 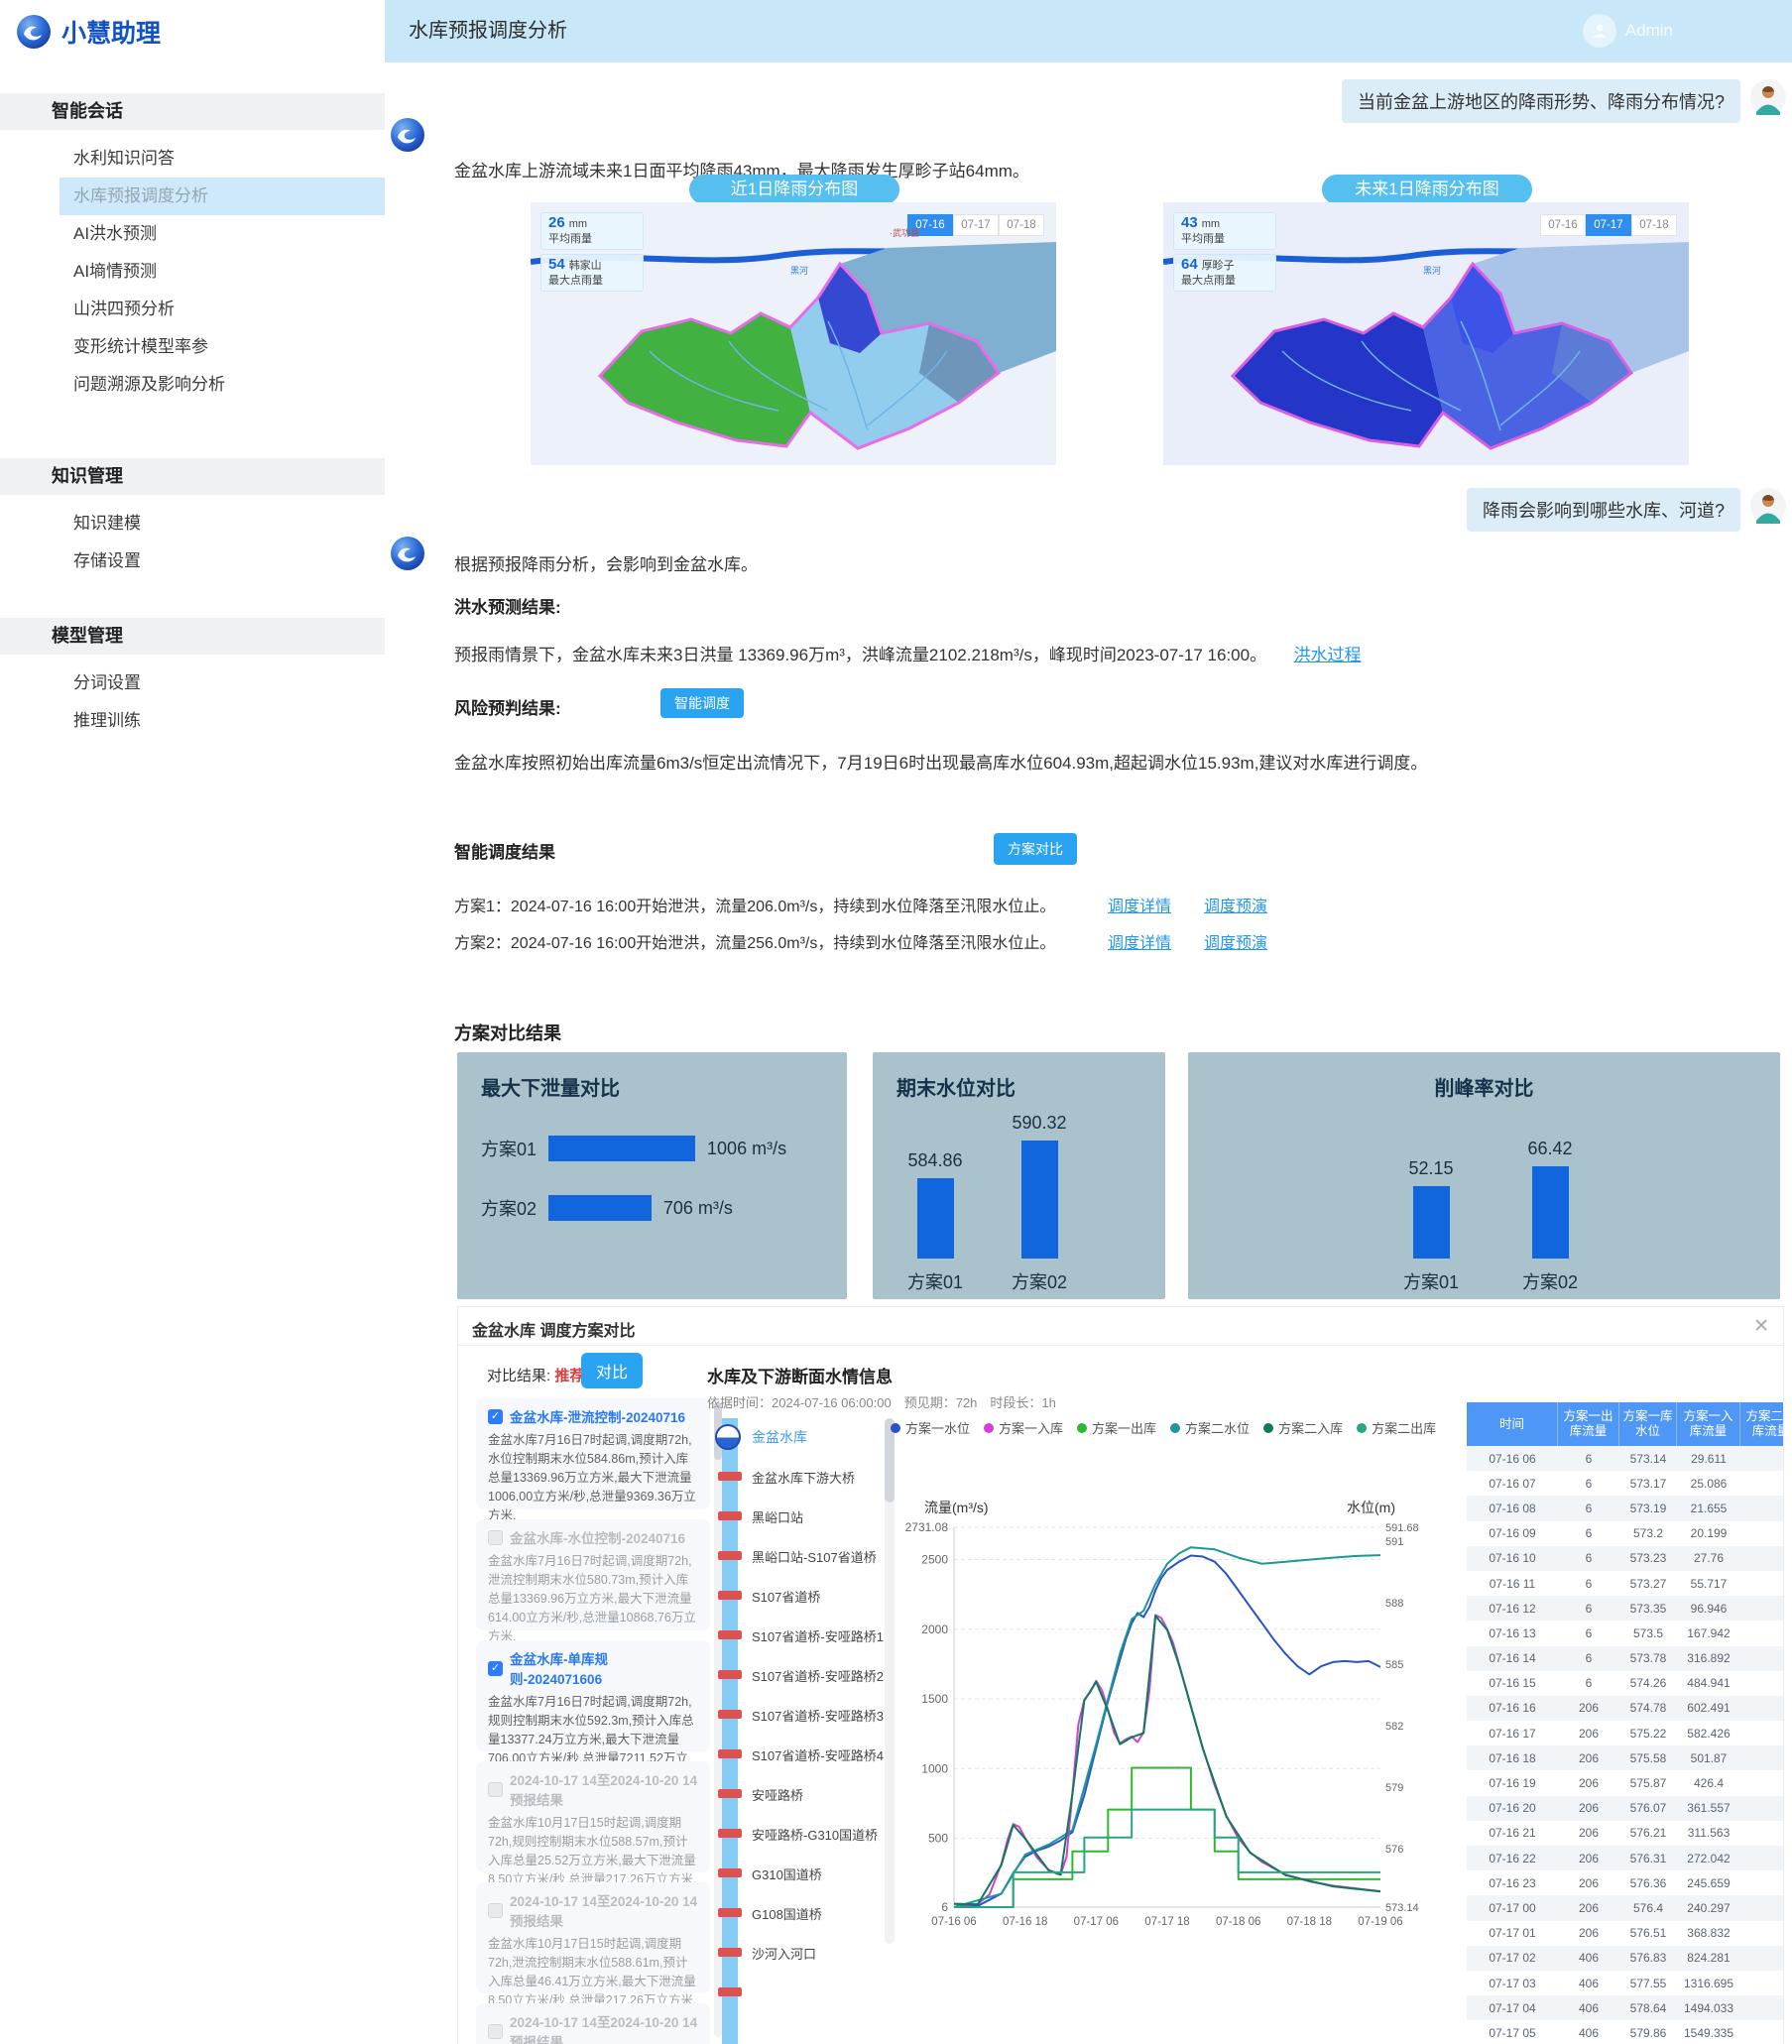 What do you see at coordinates (116, 233) in the screenshot?
I see `sidebar-item-AI洪水预测: AI洪水预测` at bounding box center [116, 233].